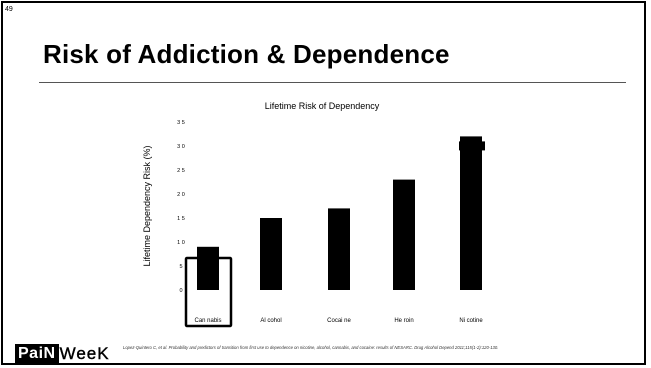  I want to click on bar-alcohol, so click(271, 254).